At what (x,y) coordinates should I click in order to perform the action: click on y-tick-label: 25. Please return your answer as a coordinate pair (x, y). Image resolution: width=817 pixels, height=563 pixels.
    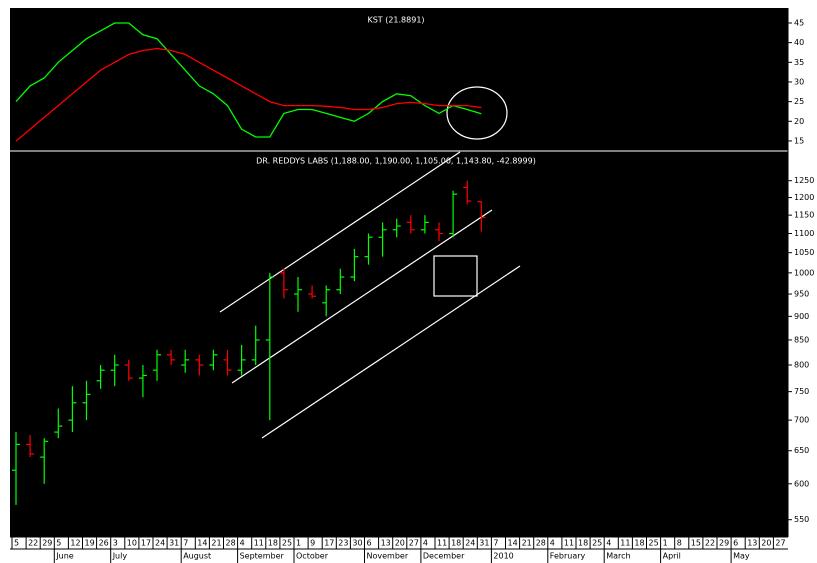
    Looking at the image, I should click on (799, 101).